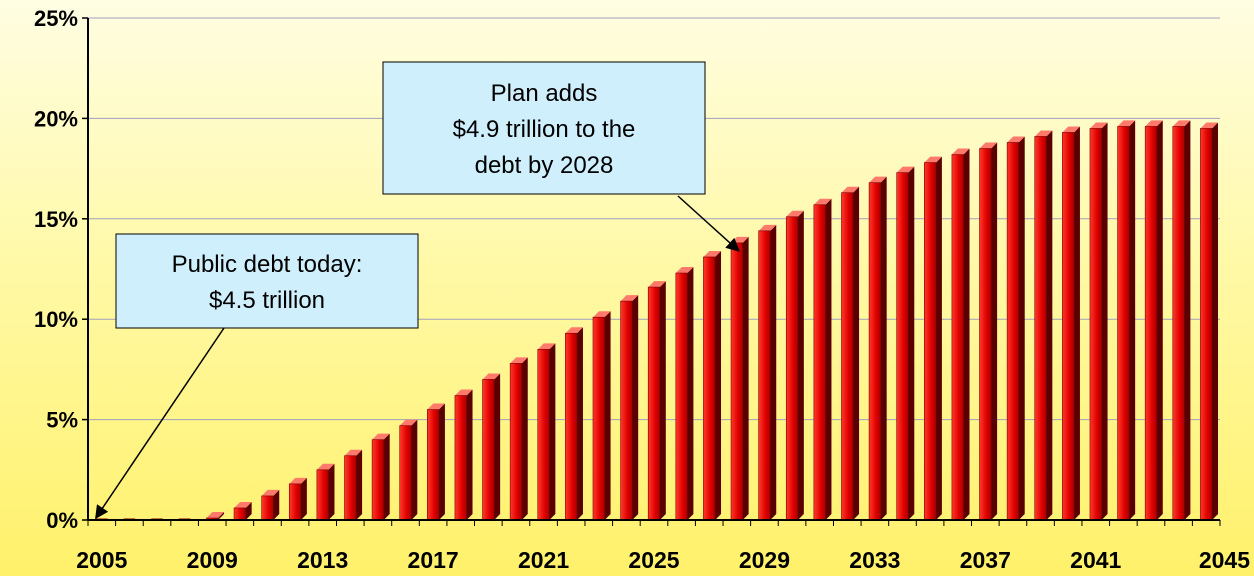 The height and width of the screenshot is (576, 1254). I want to click on bar-2042, so click(1126, 320).